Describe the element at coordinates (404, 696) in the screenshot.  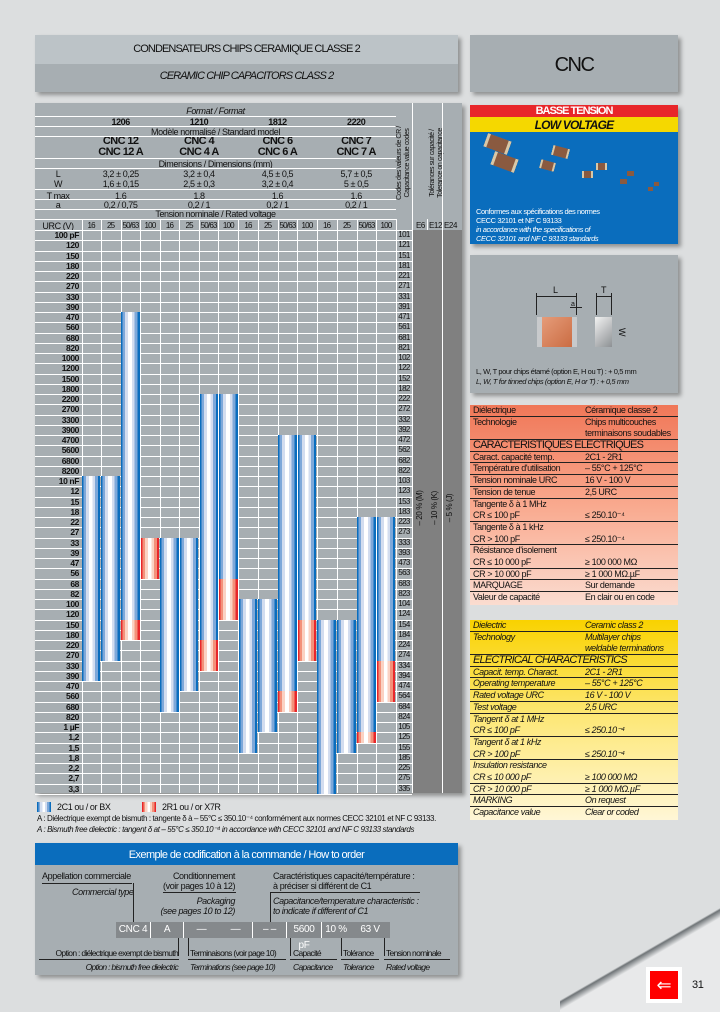
I see `capacitance-code: 564` at that location.